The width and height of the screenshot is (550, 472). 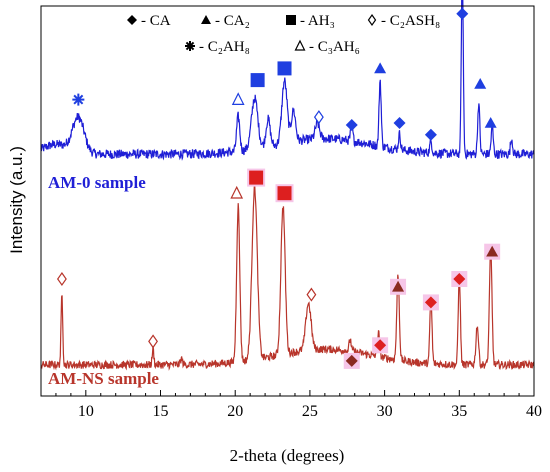 What do you see at coordinates (224, 47) in the screenshot?
I see `legend-label: - C₂AH₈` at bounding box center [224, 47].